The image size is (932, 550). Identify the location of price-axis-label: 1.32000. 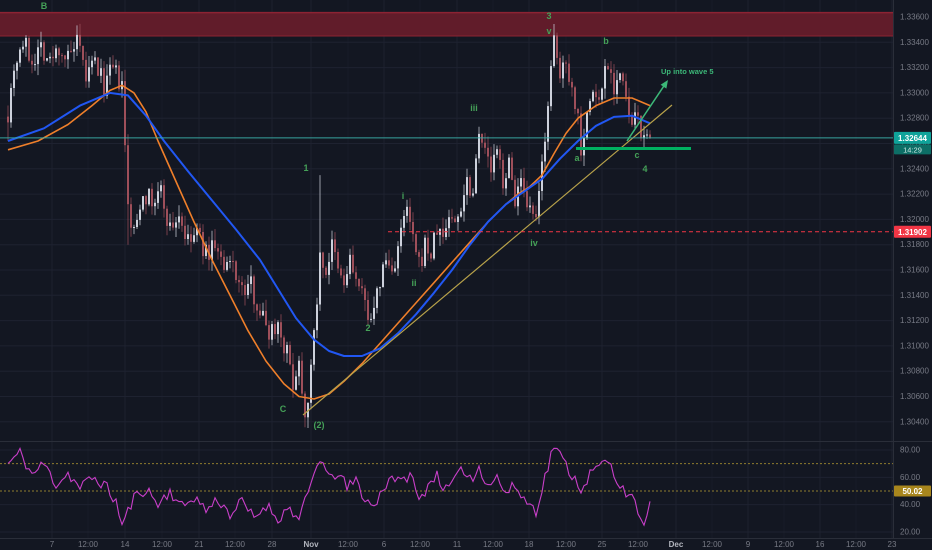
(914, 219).